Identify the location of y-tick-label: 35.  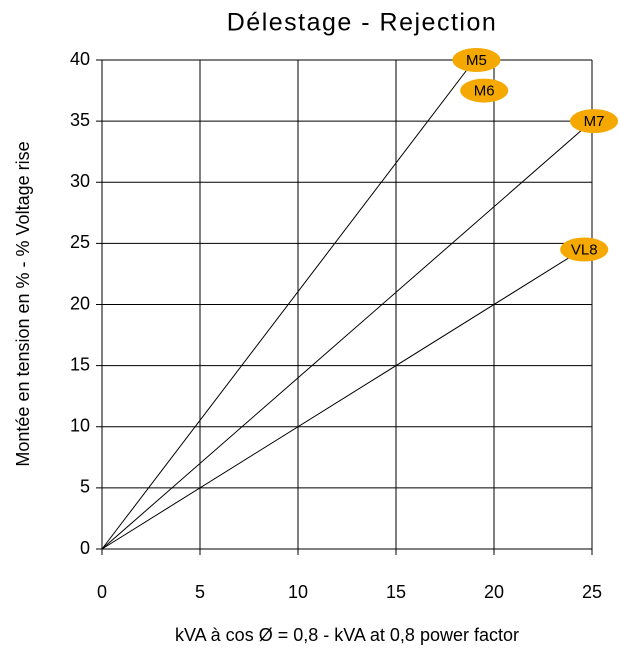
(80, 120).